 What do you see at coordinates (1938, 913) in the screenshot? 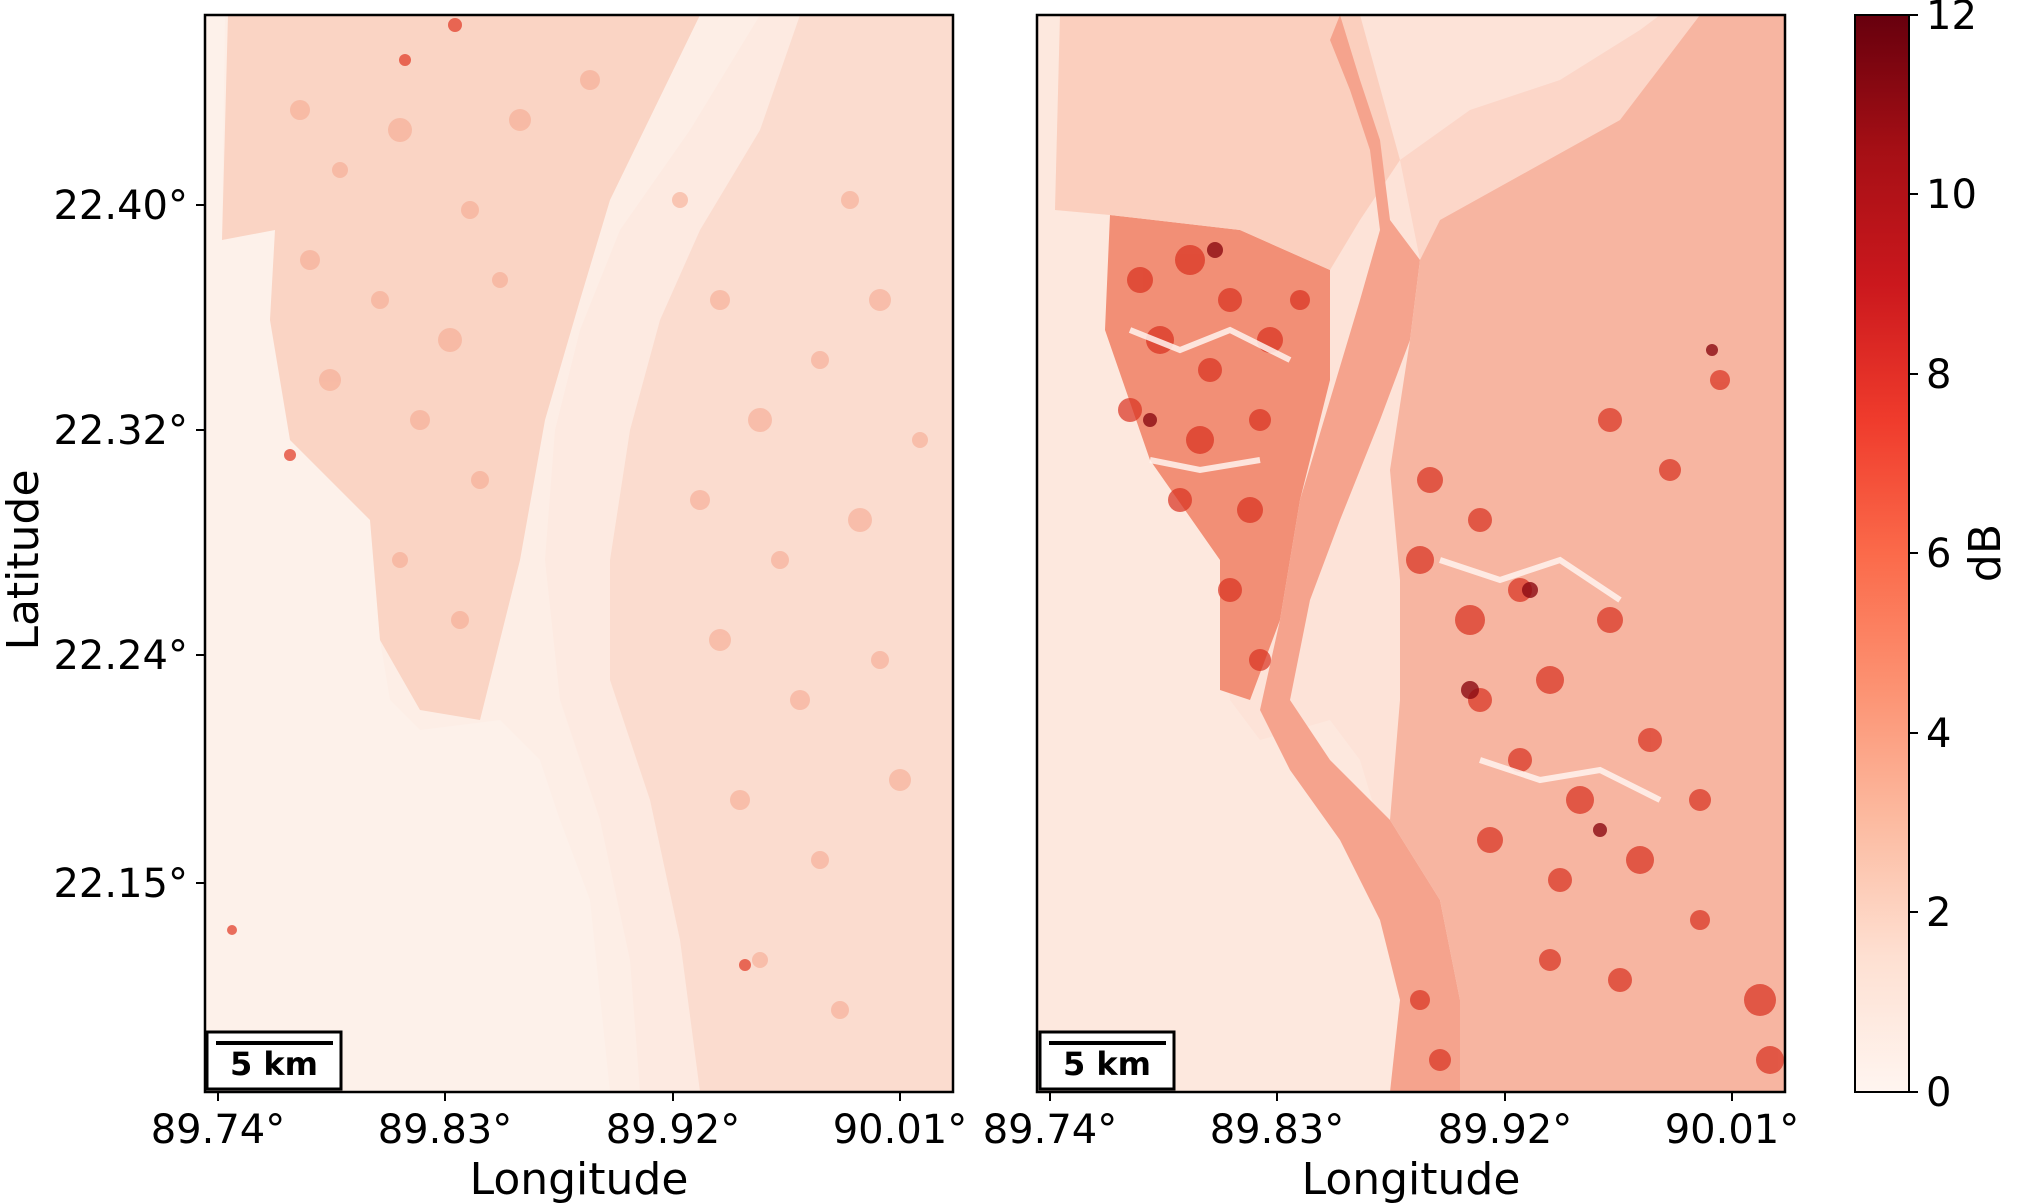
I see `colorbar-tick-label: 2` at bounding box center [1938, 913].